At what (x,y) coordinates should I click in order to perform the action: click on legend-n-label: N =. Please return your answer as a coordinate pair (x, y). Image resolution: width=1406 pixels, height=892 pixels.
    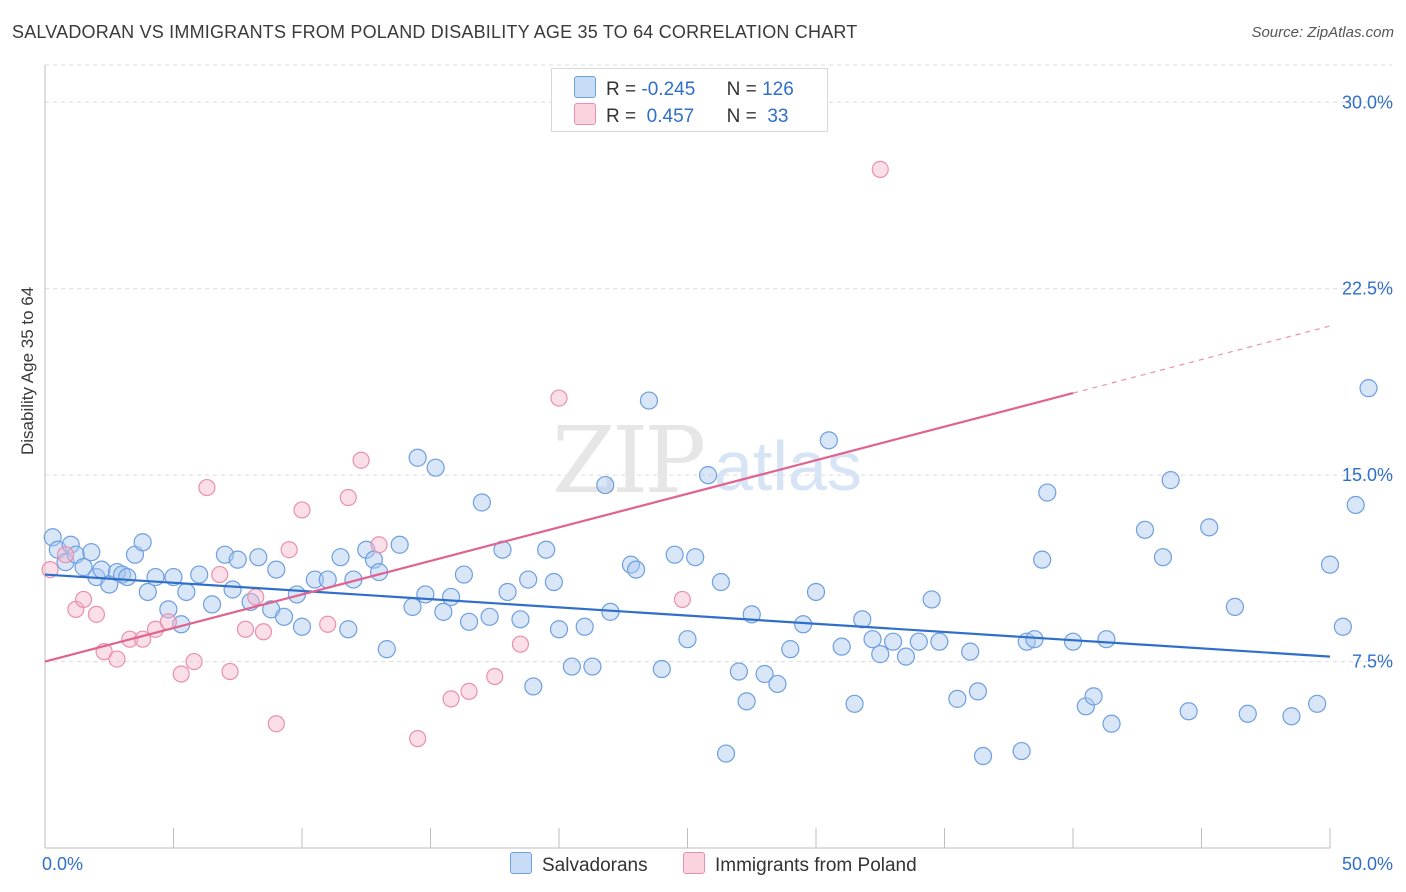
    Looking at the image, I should click on (741, 116).